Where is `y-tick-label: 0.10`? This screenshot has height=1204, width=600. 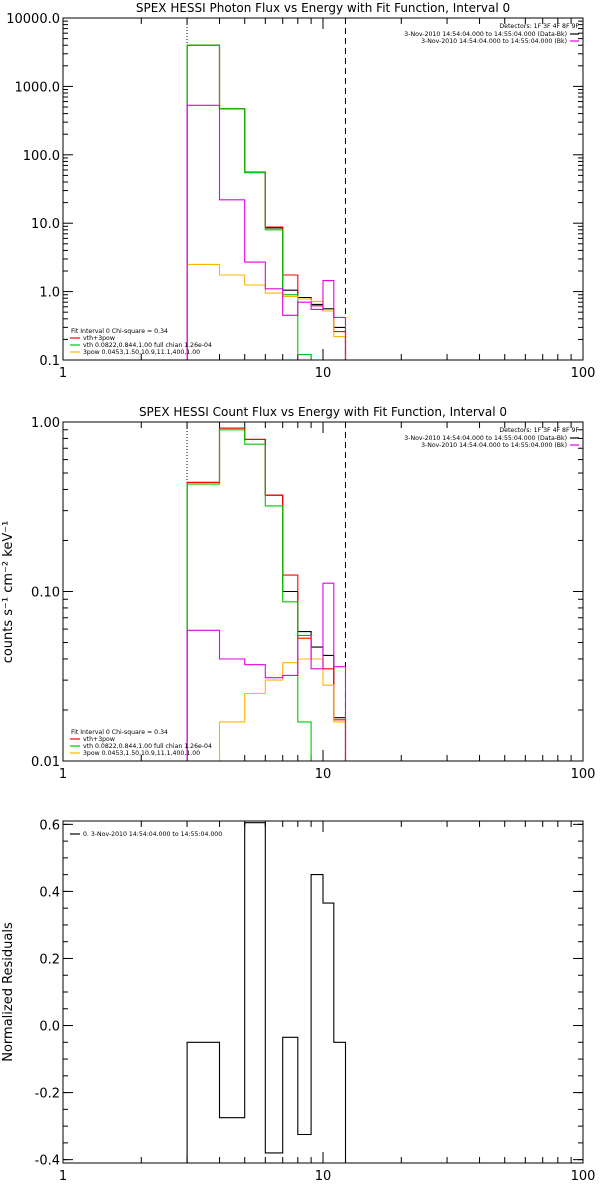 y-tick-label: 0.10 is located at coordinates (45, 593).